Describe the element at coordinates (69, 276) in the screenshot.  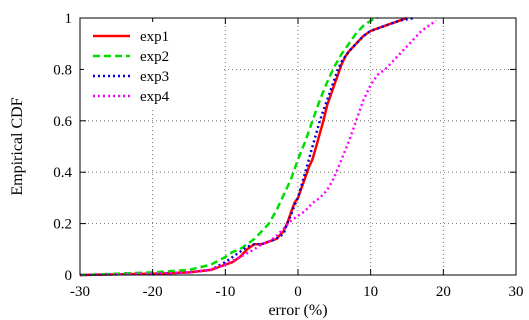
I see `y-tick-label: 0` at that location.